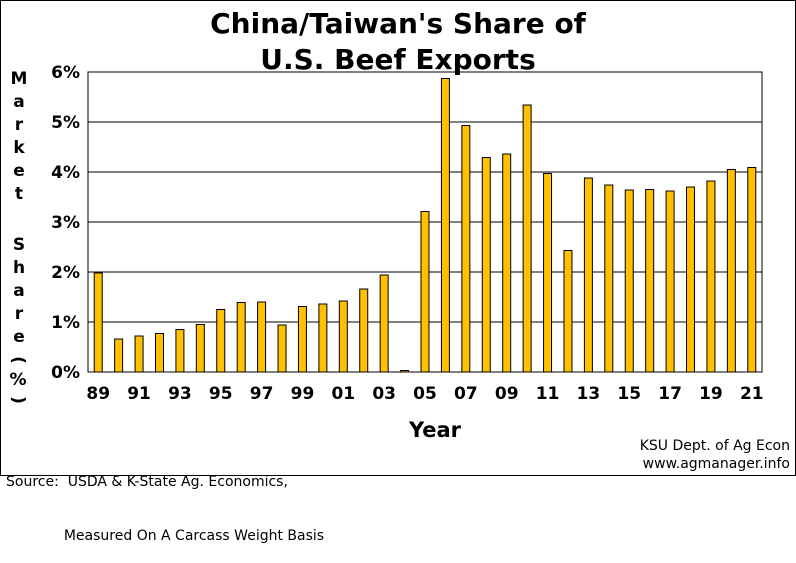 Image resolution: width=796 pixels, height=563 pixels. Describe the element at coordinates (65, 123) in the screenshot. I see `y-tick-label: 5%` at that location.